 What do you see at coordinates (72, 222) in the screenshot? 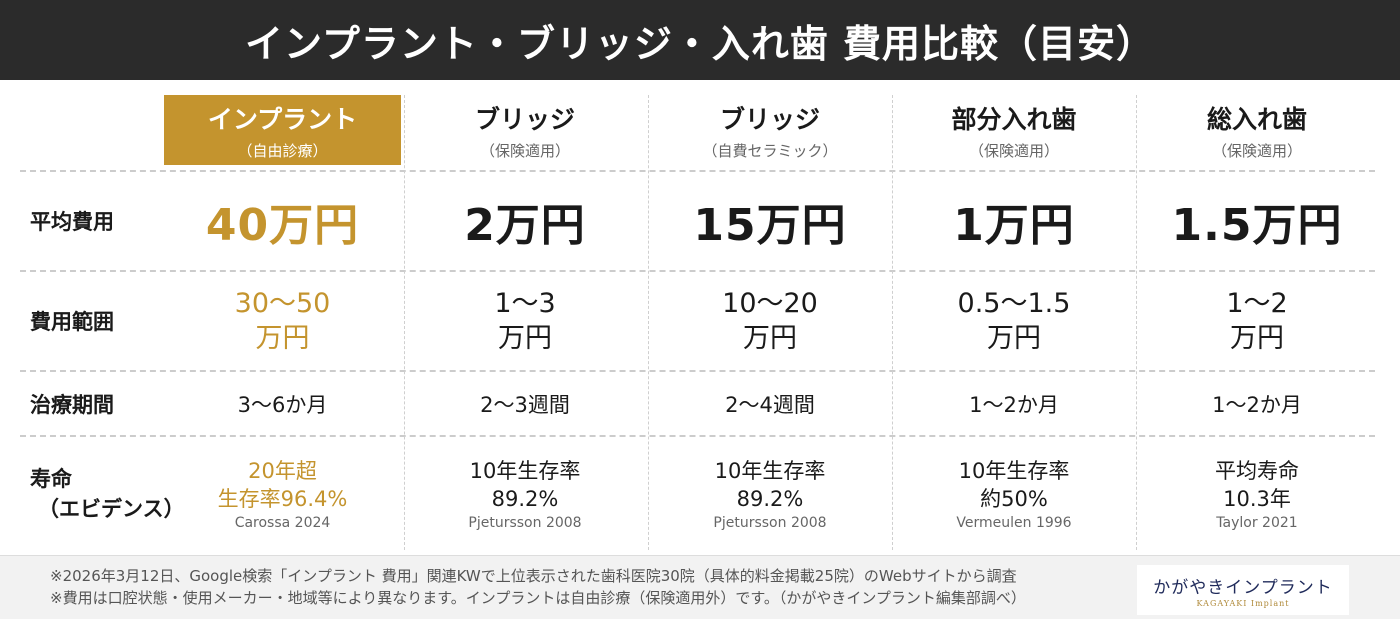
I see `row-label-average-cost: 平均費用` at bounding box center [72, 222].